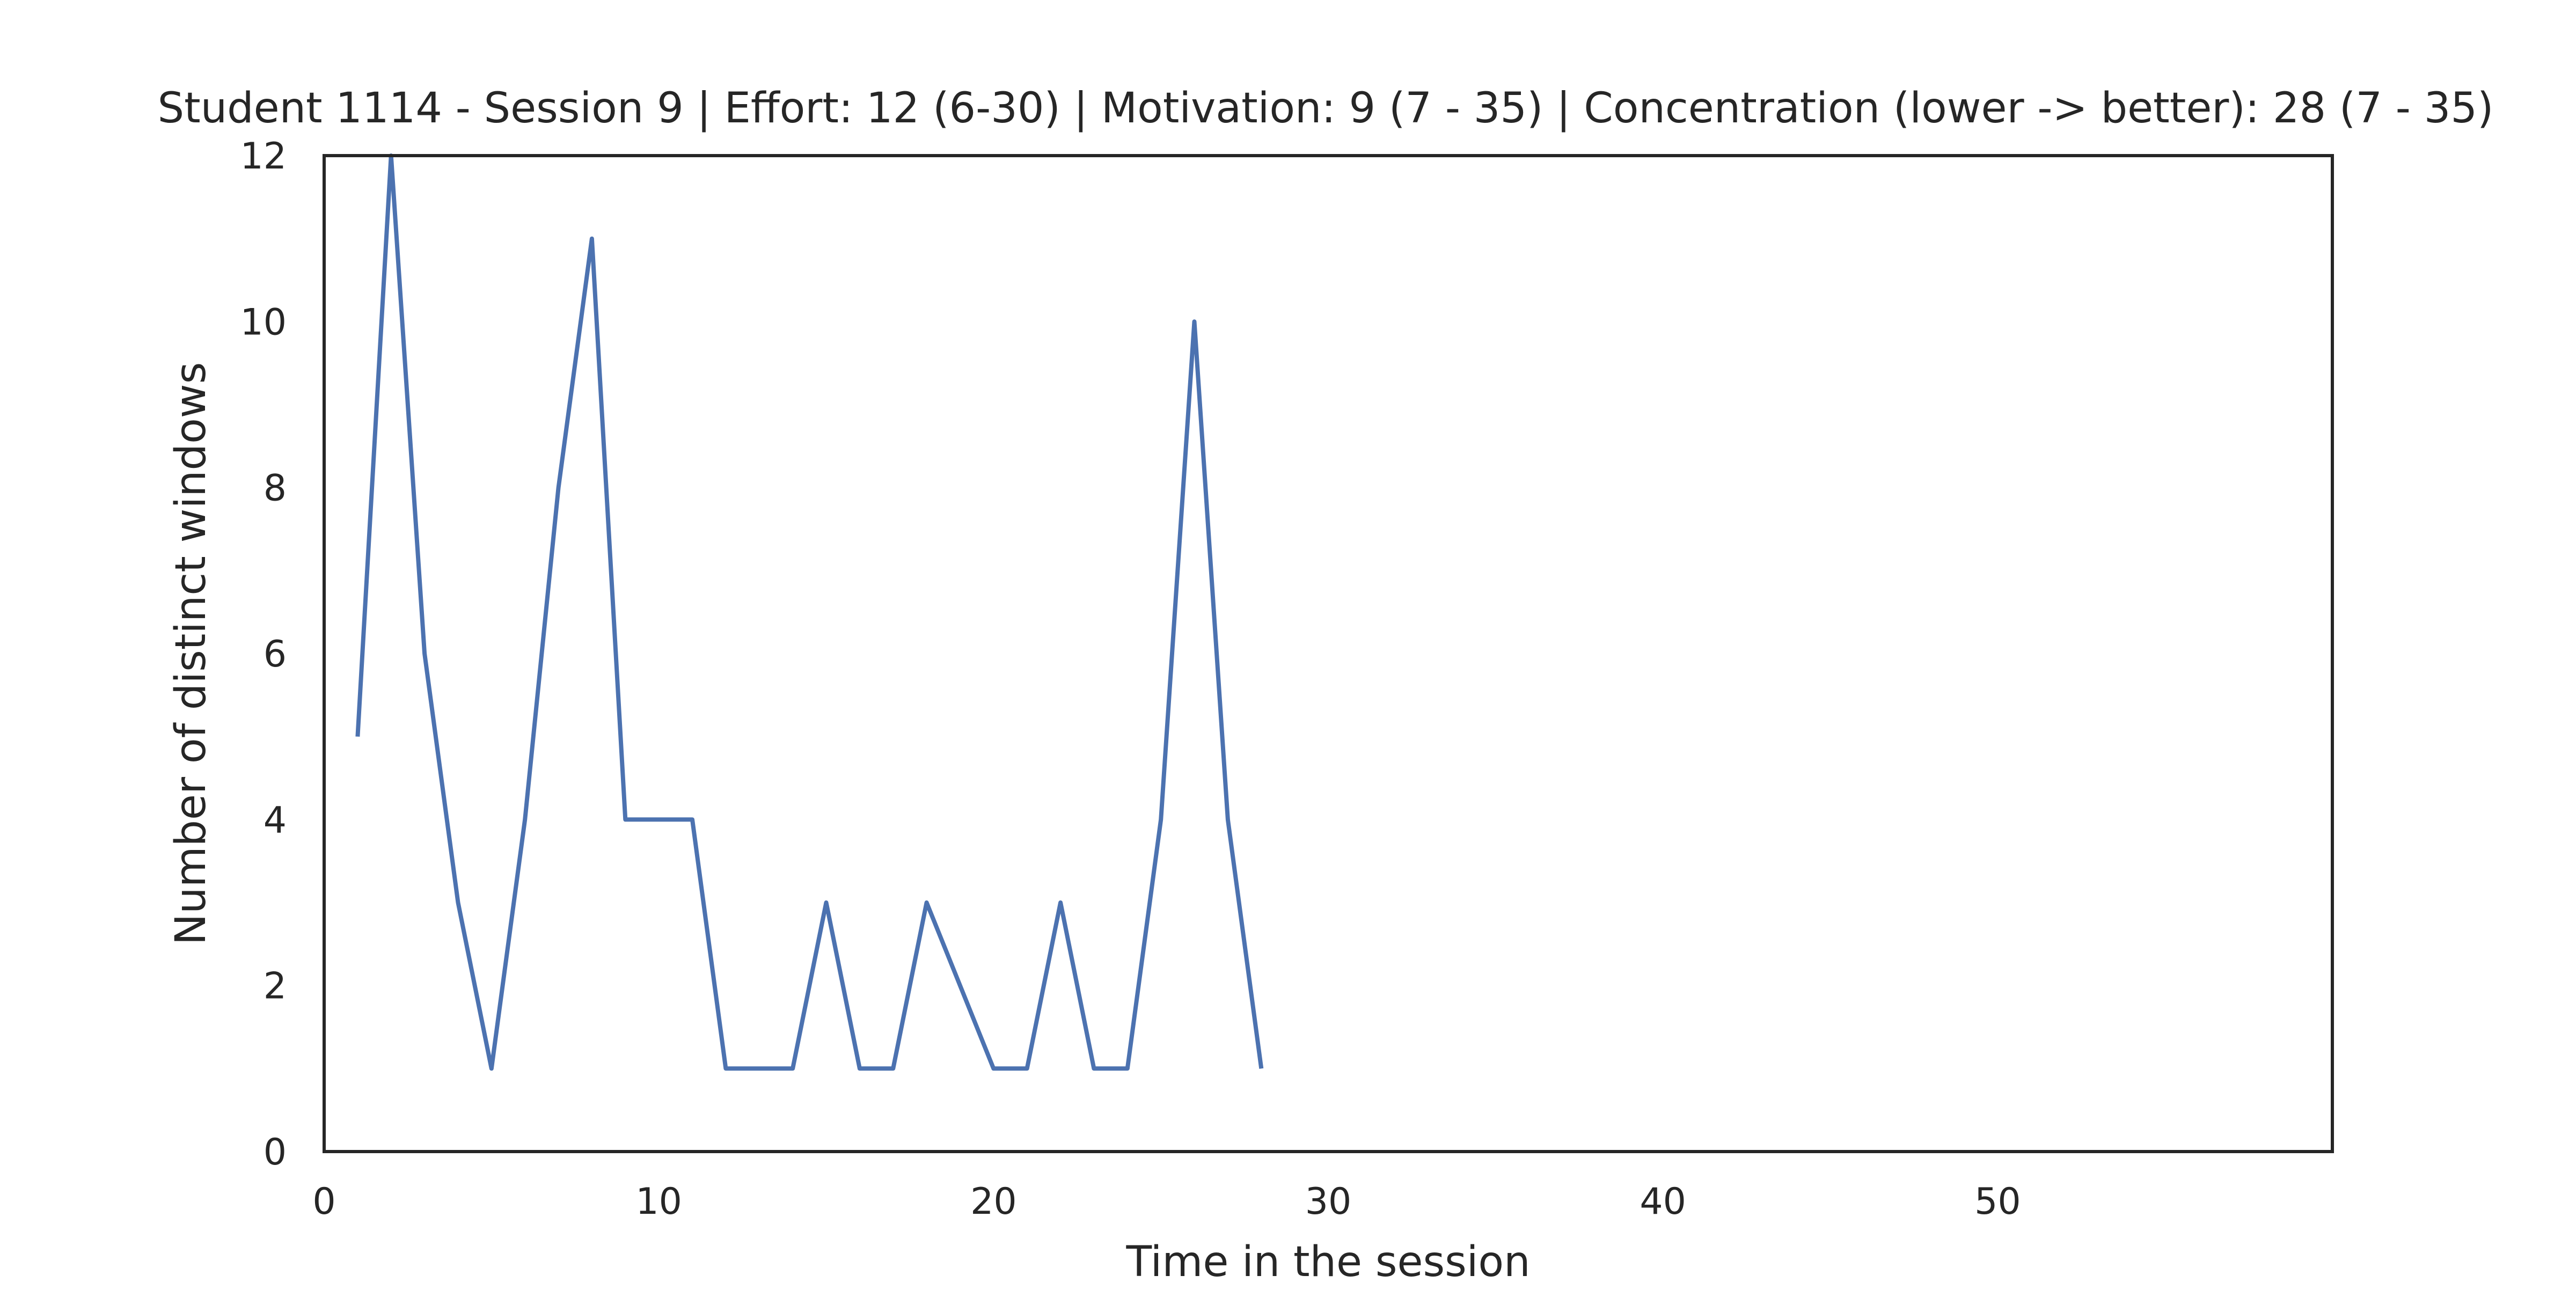 The image size is (2576, 1290). I want to click on x-tick-label: 10, so click(658, 1202).